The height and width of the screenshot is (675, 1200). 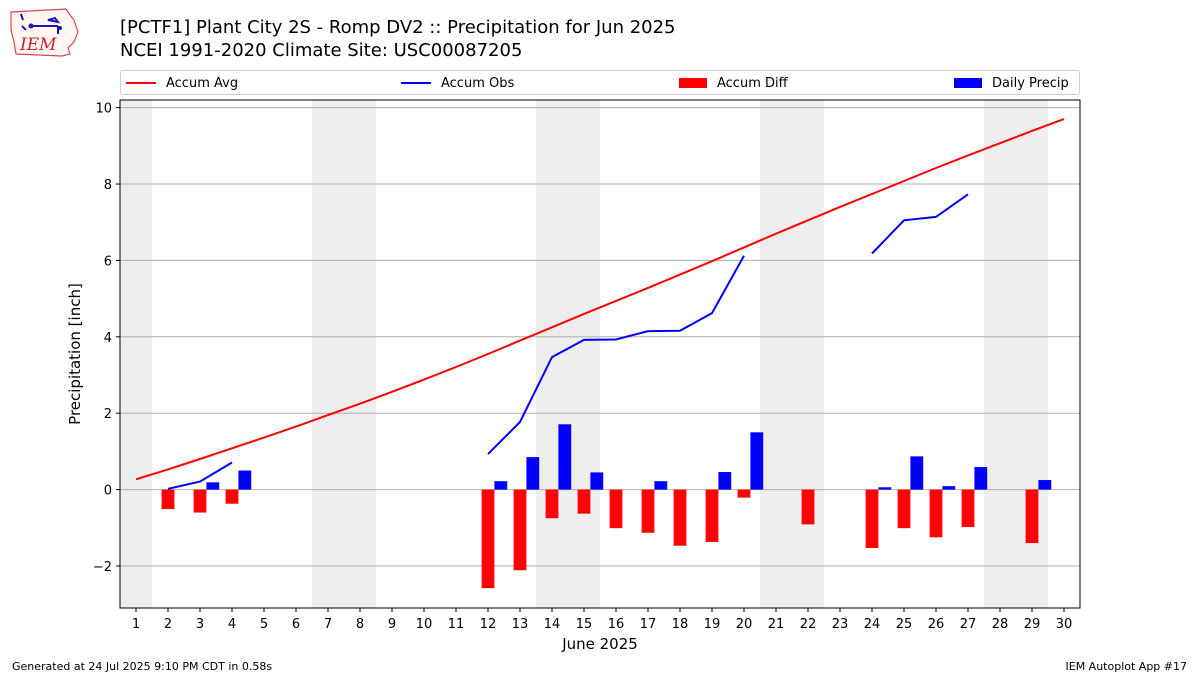 What do you see at coordinates (584, 624) in the screenshot?
I see `x-tick-label: 15` at bounding box center [584, 624].